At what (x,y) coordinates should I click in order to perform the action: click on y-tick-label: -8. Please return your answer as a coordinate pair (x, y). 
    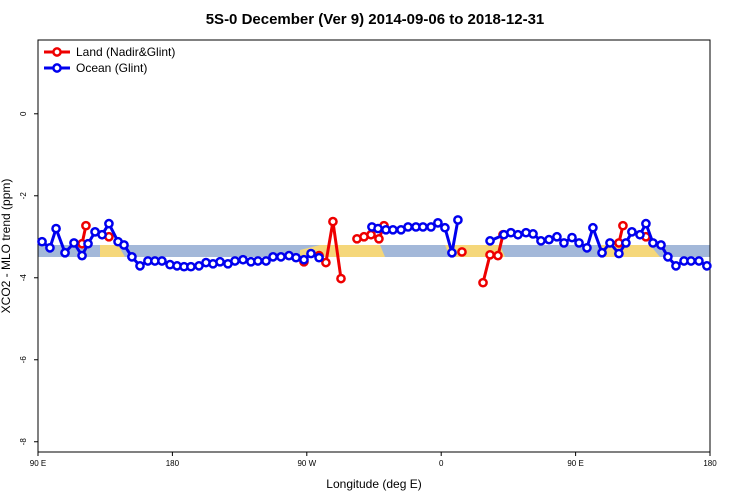
    Looking at the image, I should click on (23, 442).